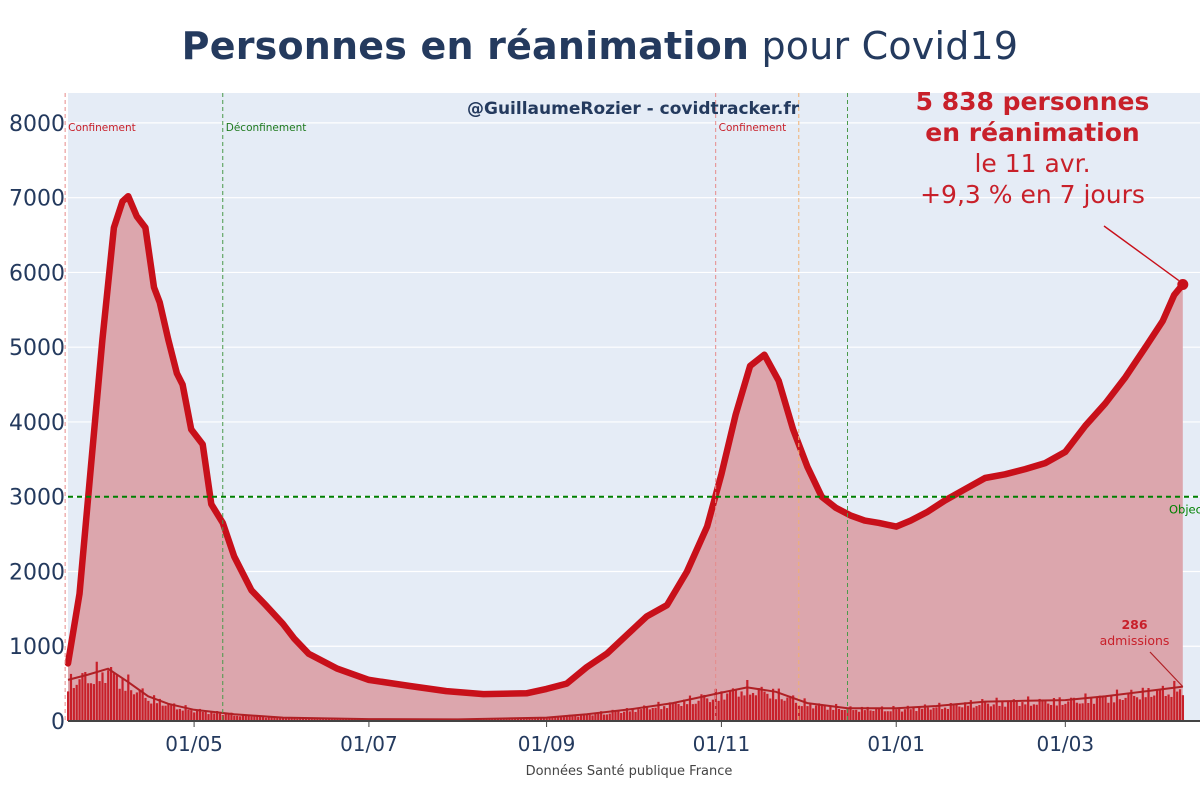 The height and width of the screenshot is (800, 1200). Describe the element at coordinates (625, 694) in the screenshot. I see `admissions-line` at that location.